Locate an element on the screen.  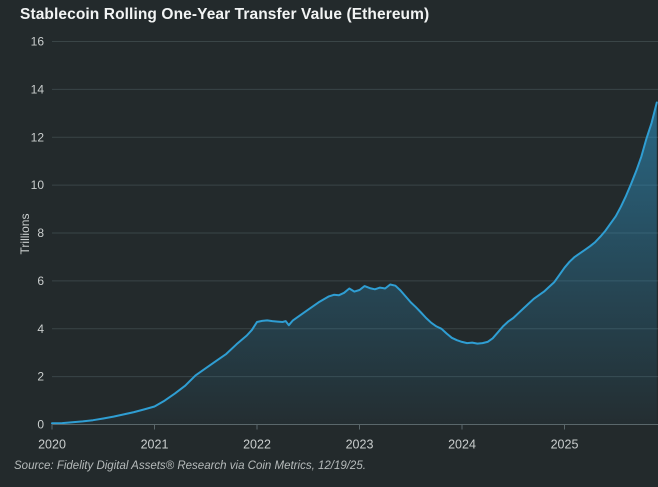
y-tick-label: 0 is located at coordinates (40, 425).